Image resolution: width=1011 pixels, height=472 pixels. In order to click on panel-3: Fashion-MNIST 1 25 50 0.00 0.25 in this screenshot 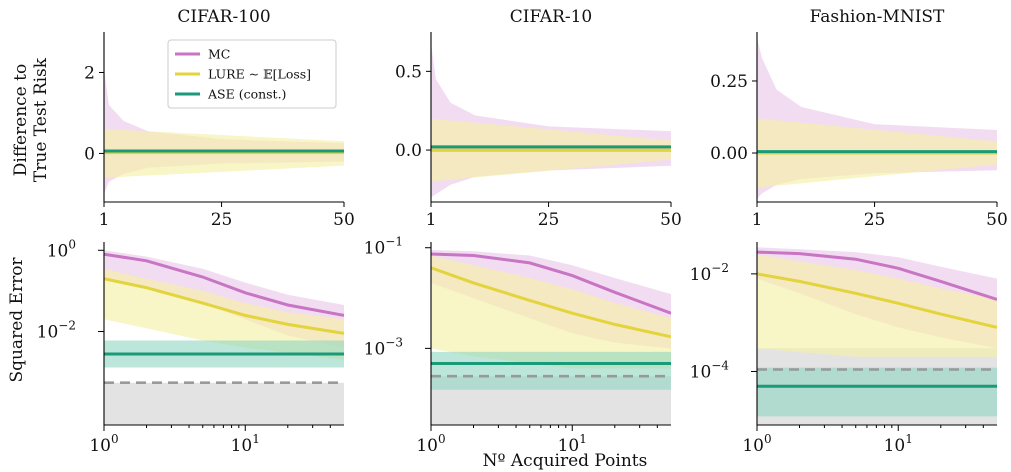, I will do `click(859, 118)`.